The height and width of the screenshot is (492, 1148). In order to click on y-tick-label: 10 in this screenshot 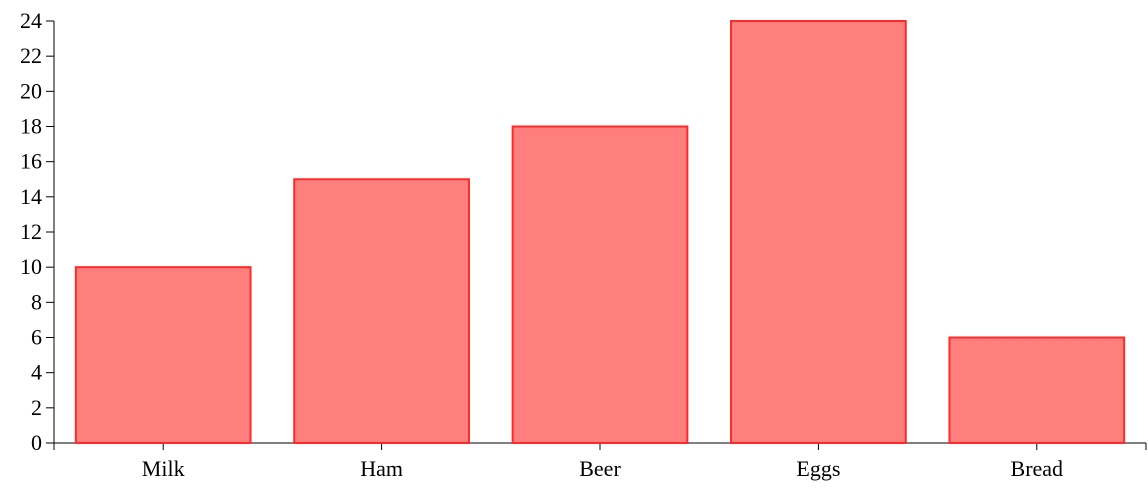, I will do `click(31, 266)`.